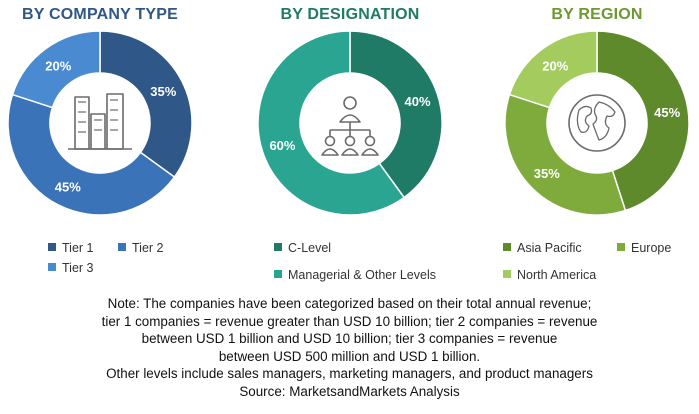 This screenshot has width=699, height=414. Describe the element at coordinates (310, 248) in the screenshot. I see `legend-label-c-level: C-Level` at that location.